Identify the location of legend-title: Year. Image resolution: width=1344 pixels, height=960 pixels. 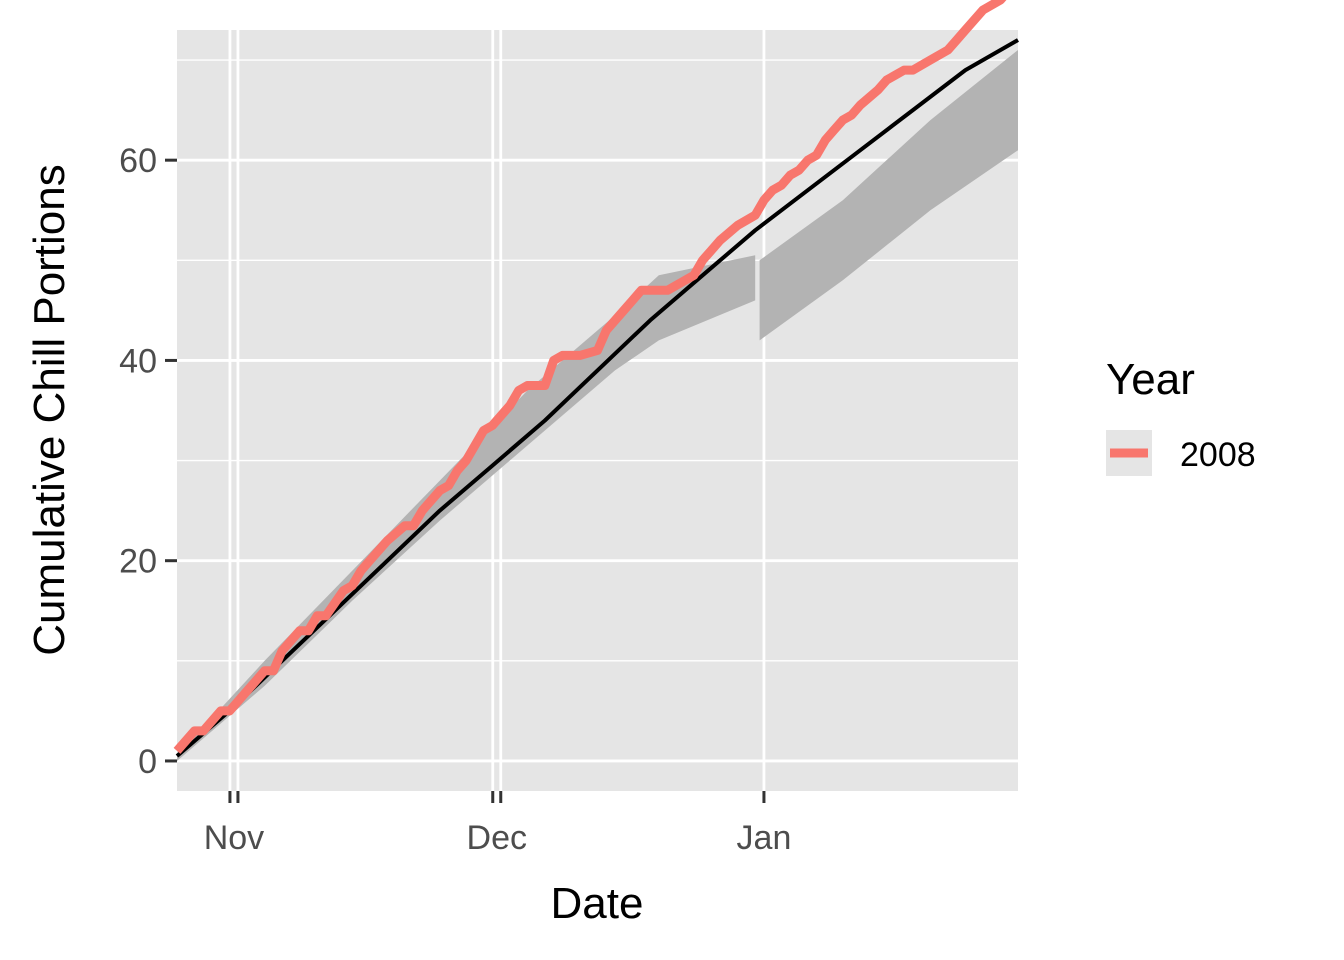
(1150, 379).